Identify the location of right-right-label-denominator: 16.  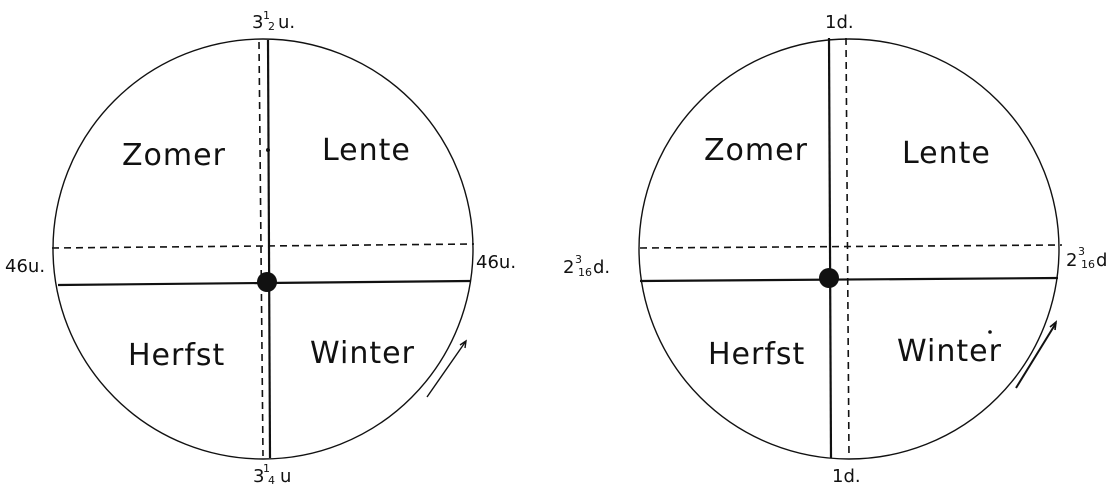
(1088, 264).